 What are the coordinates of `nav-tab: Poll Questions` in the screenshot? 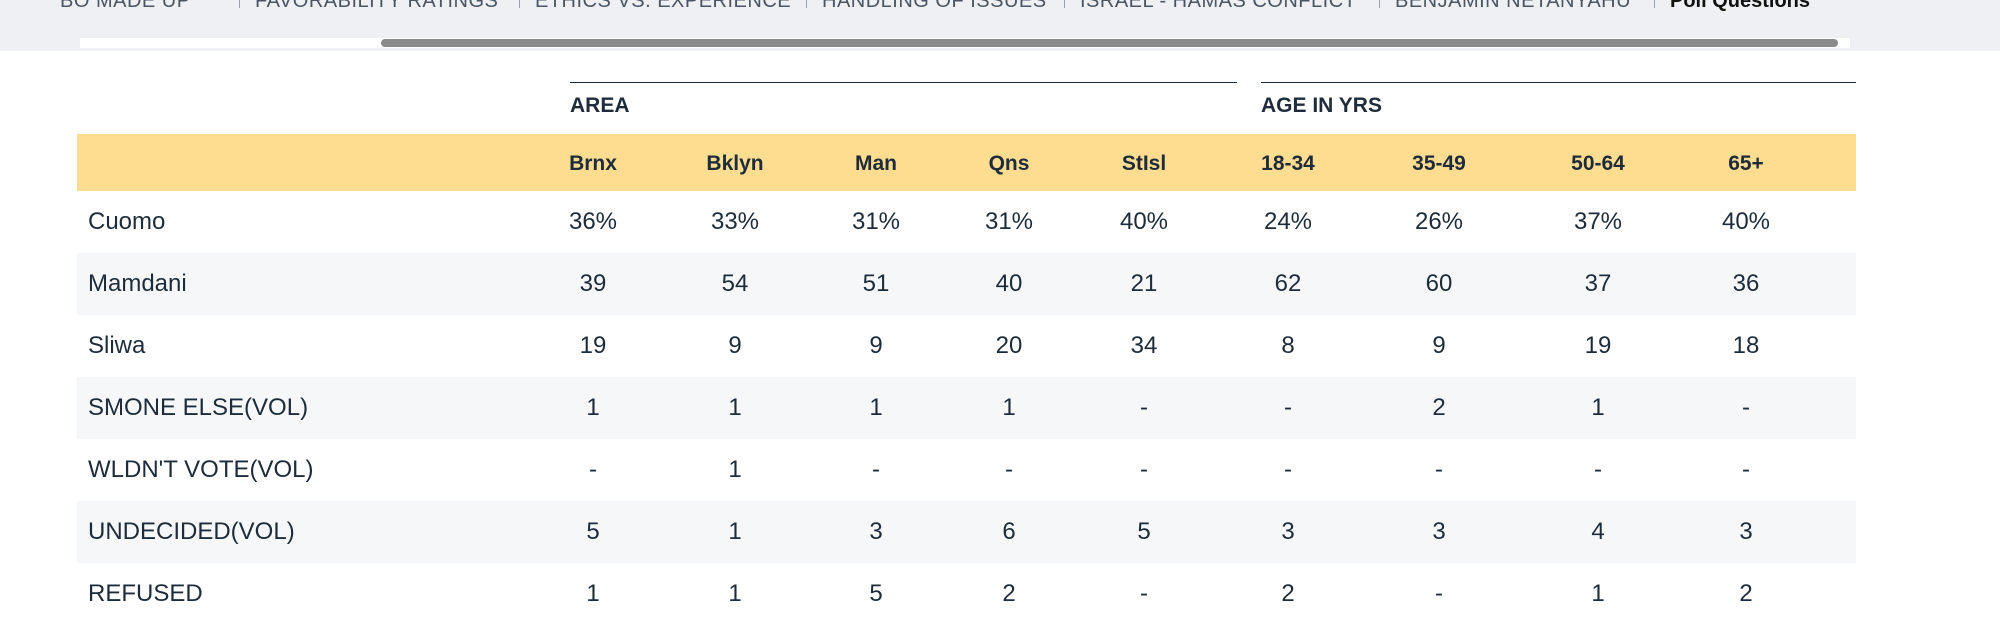 It's located at (1740, 6).